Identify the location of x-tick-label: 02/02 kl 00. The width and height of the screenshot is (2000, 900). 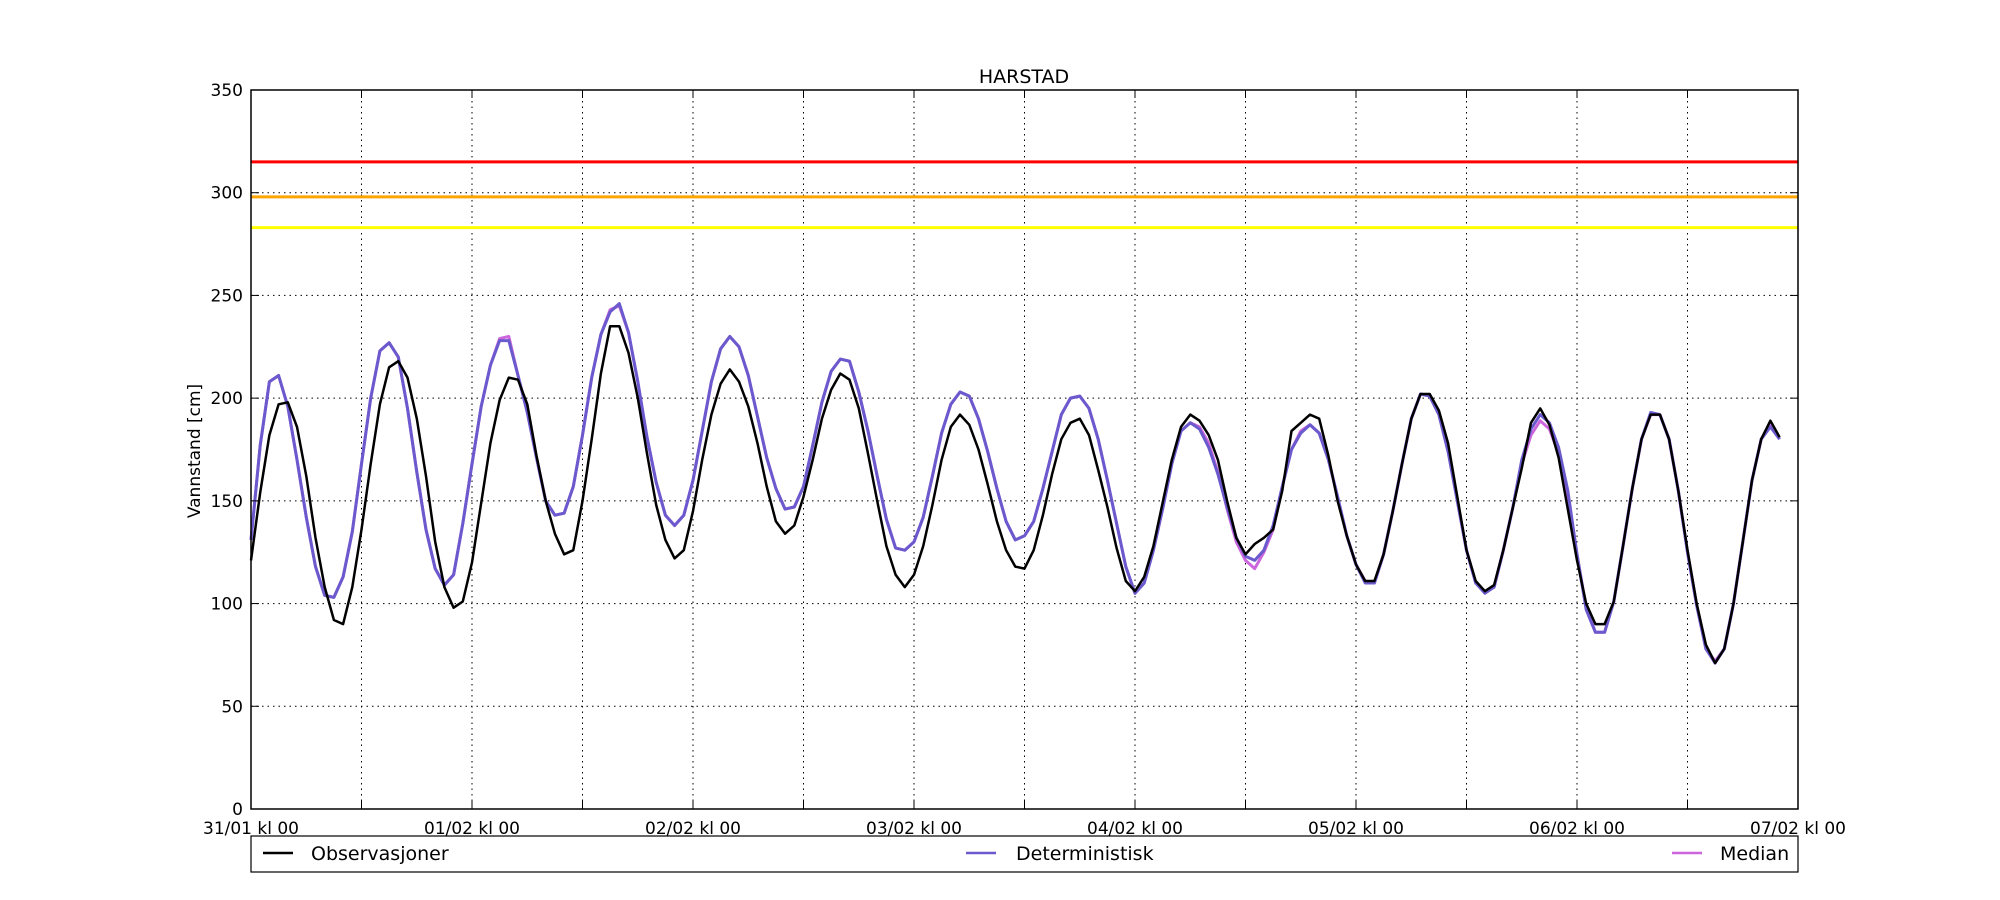
(693, 829).